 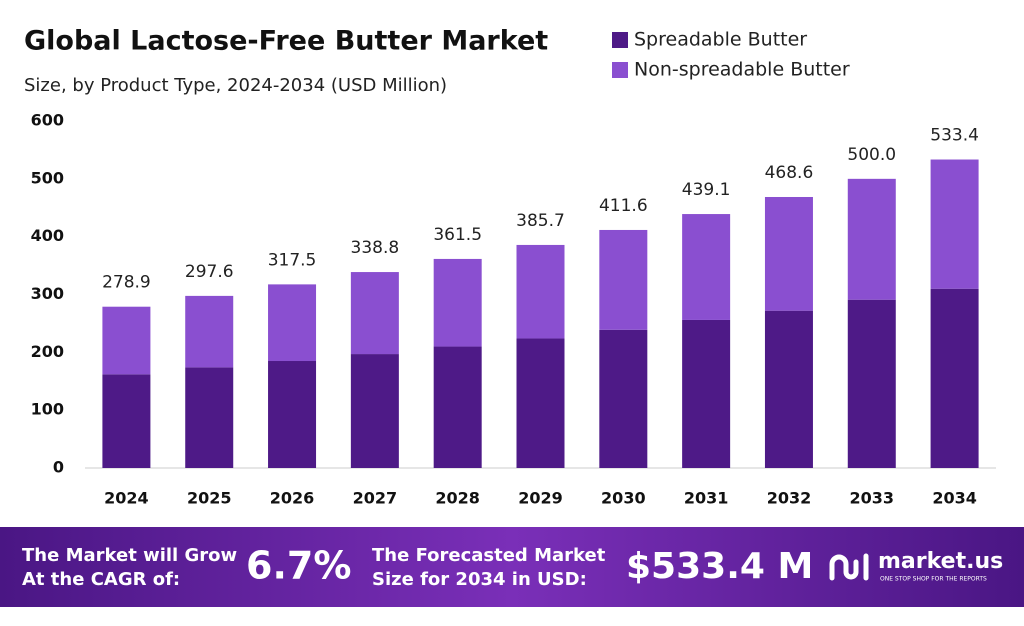 What do you see at coordinates (719, 566) in the screenshot?
I see `forecast-value: $533.4 M` at bounding box center [719, 566].